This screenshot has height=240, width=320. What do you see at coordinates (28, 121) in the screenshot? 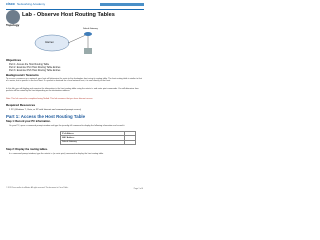
I see `step-heading: Step 1: Record your PC information.` at bounding box center [28, 121].